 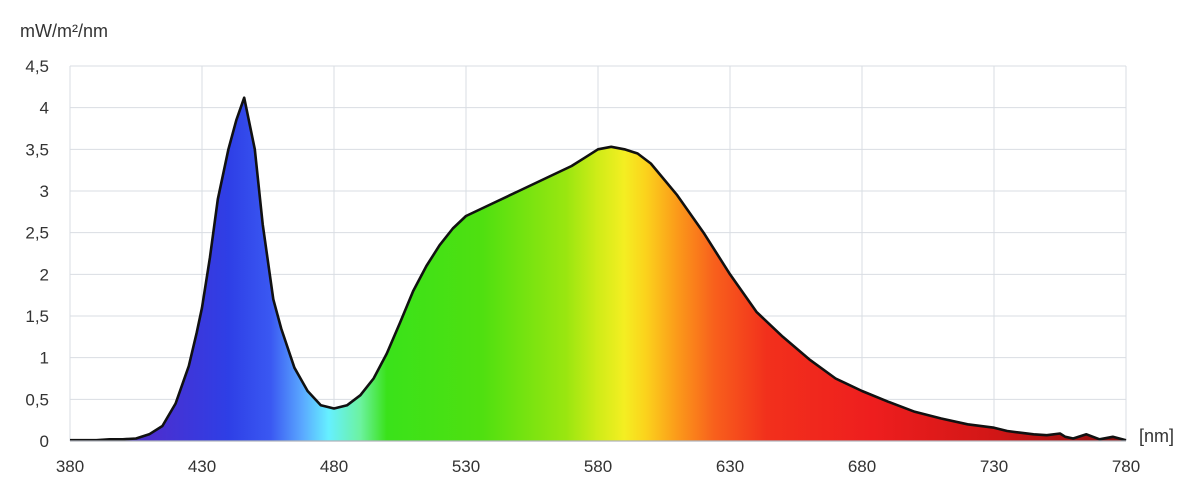 What do you see at coordinates (37, 233) in the screenshot?
I see `y-tick-label: 2,5` at bounding box center [37, 233].